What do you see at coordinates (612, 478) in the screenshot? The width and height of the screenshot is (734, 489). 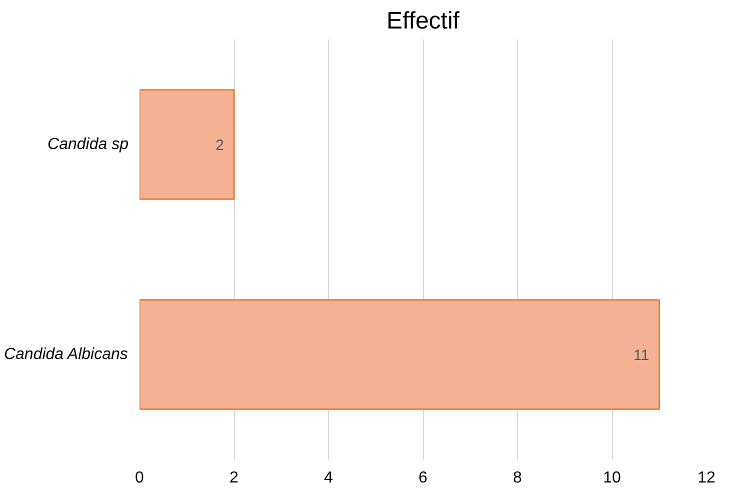 I see `x-tick-label: 10` at bounding box center [612, 478].